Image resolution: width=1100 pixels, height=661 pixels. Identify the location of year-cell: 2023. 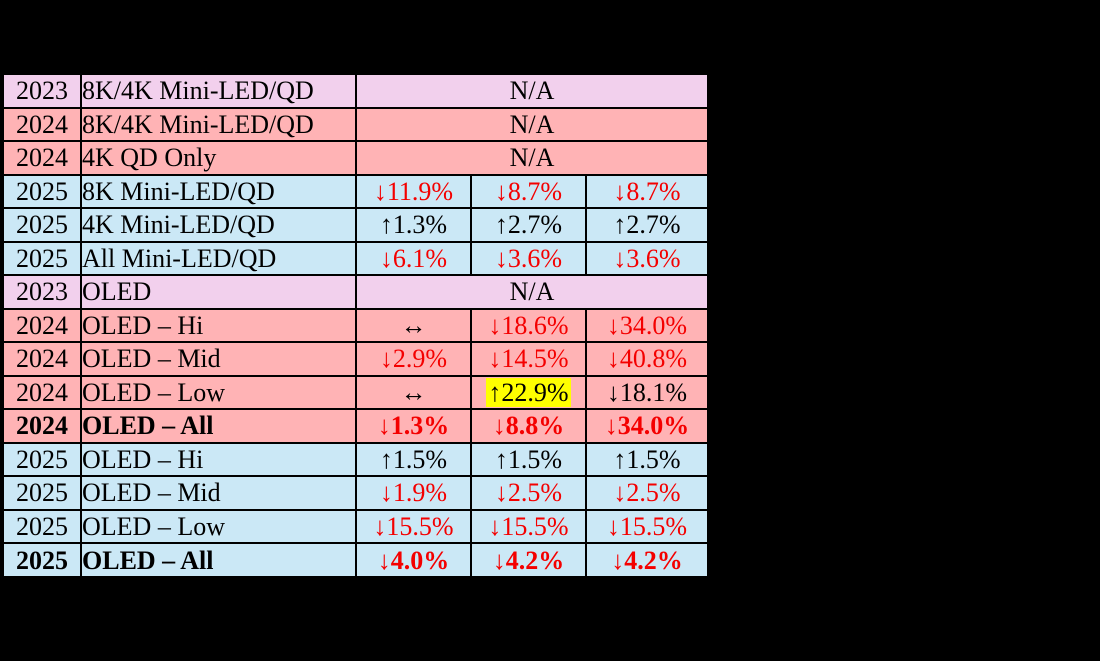
(42, 91).